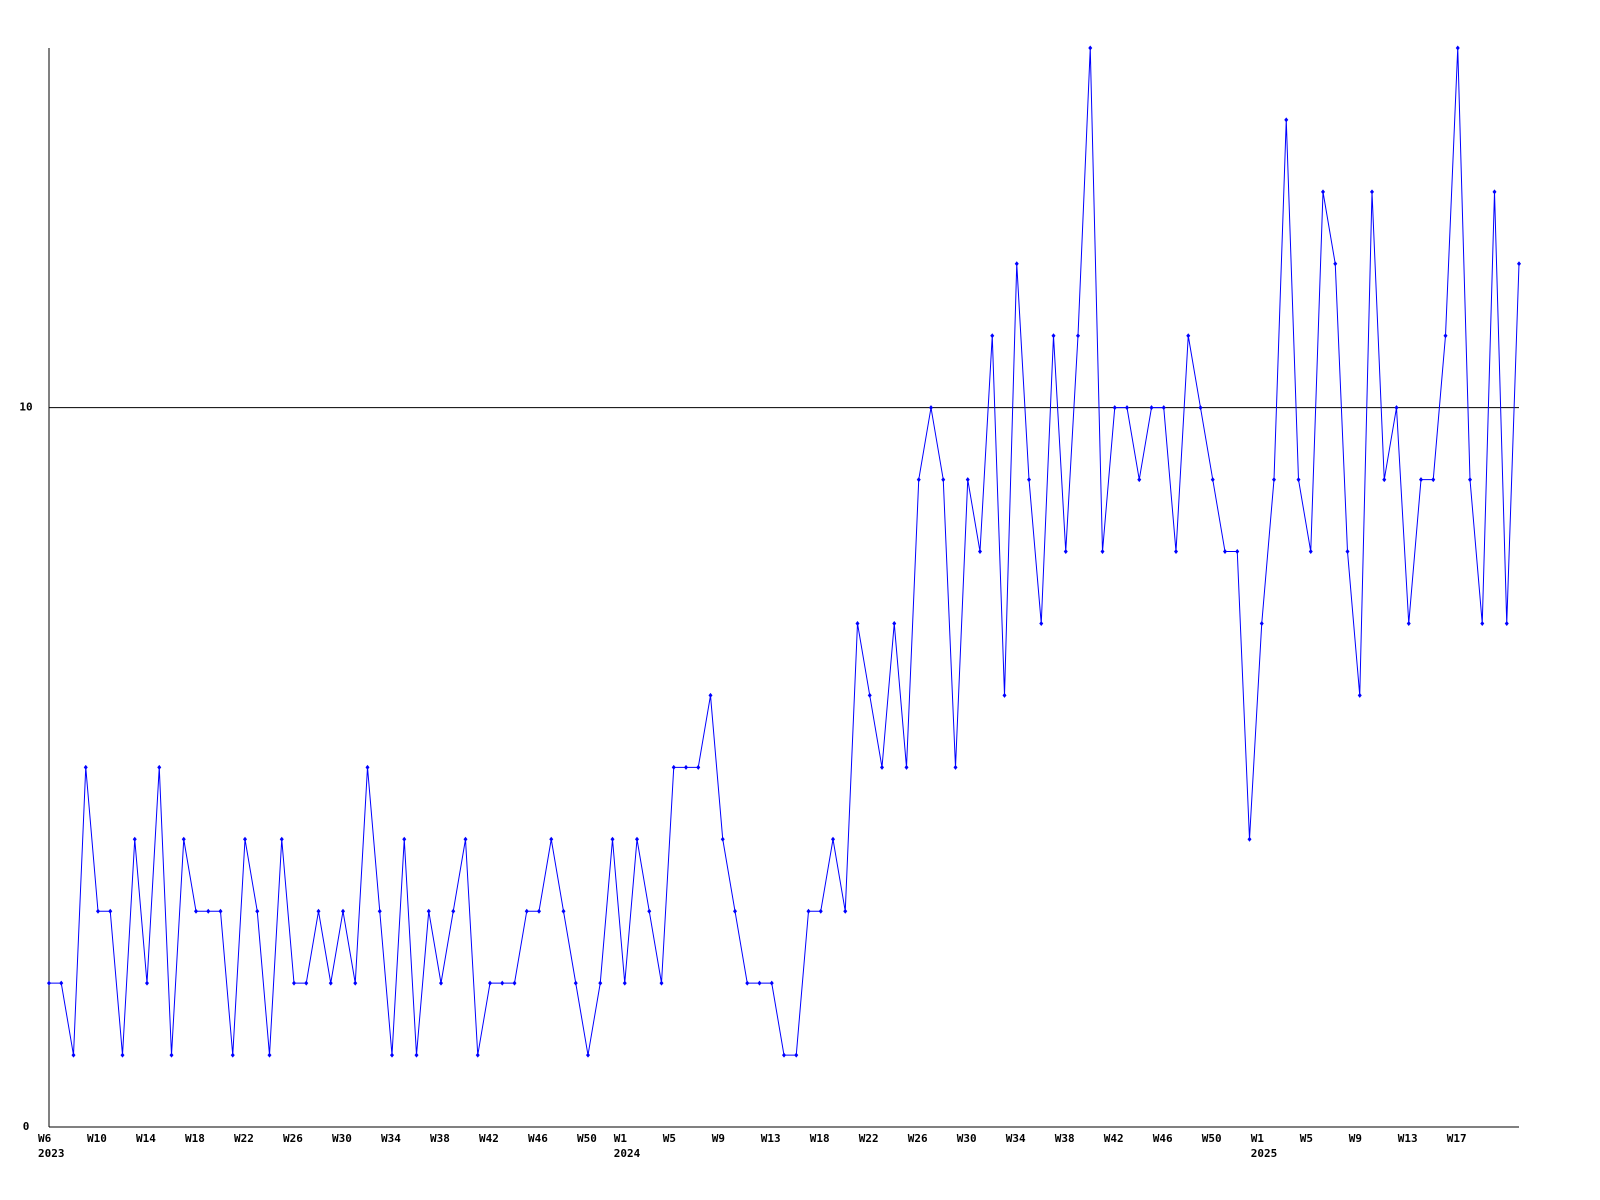 The height and width of the screenshot is (1200, 1600). What do you see at coordinates (627, 1146) in the screenshot?
I see `x-tick-label: W1 2024` at bounding box center [627, 1146].